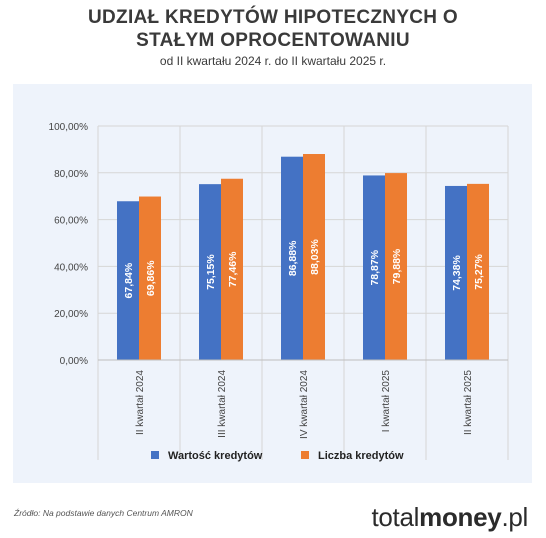  I want to click on bar-value-label: 77,46%, so click(233, 269).